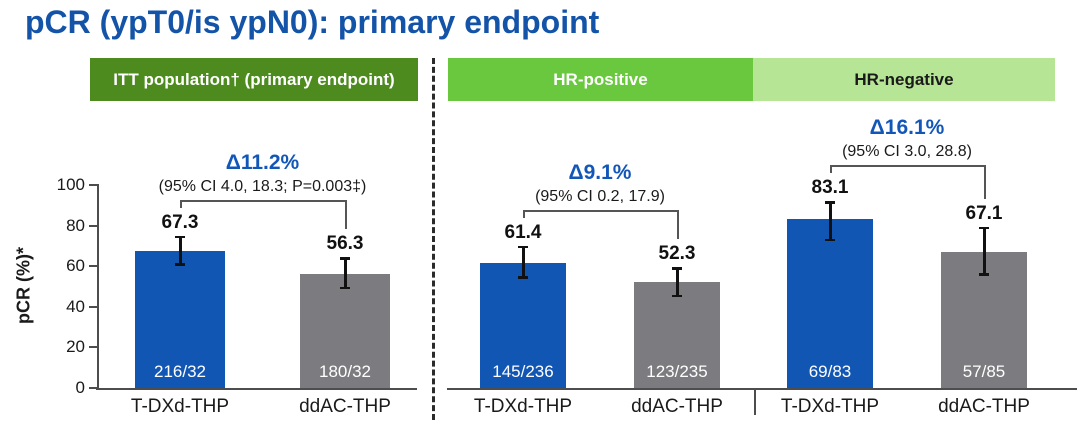 This screenshot has width=1080, height=427. I want to click on group-divider-hr, so click(755, 401).